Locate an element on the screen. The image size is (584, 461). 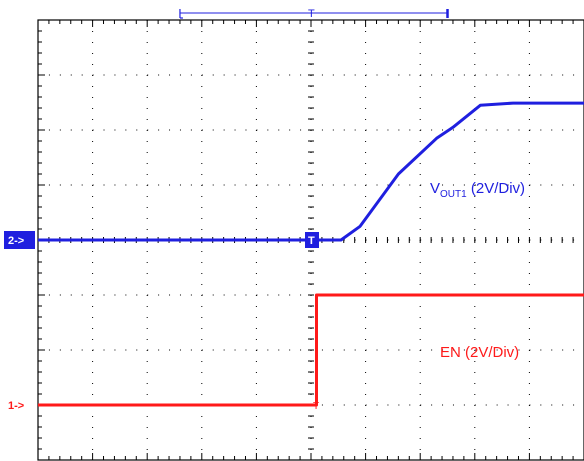
en-trace-label: EN (2V/Div) is located at coordinates (479, 352).